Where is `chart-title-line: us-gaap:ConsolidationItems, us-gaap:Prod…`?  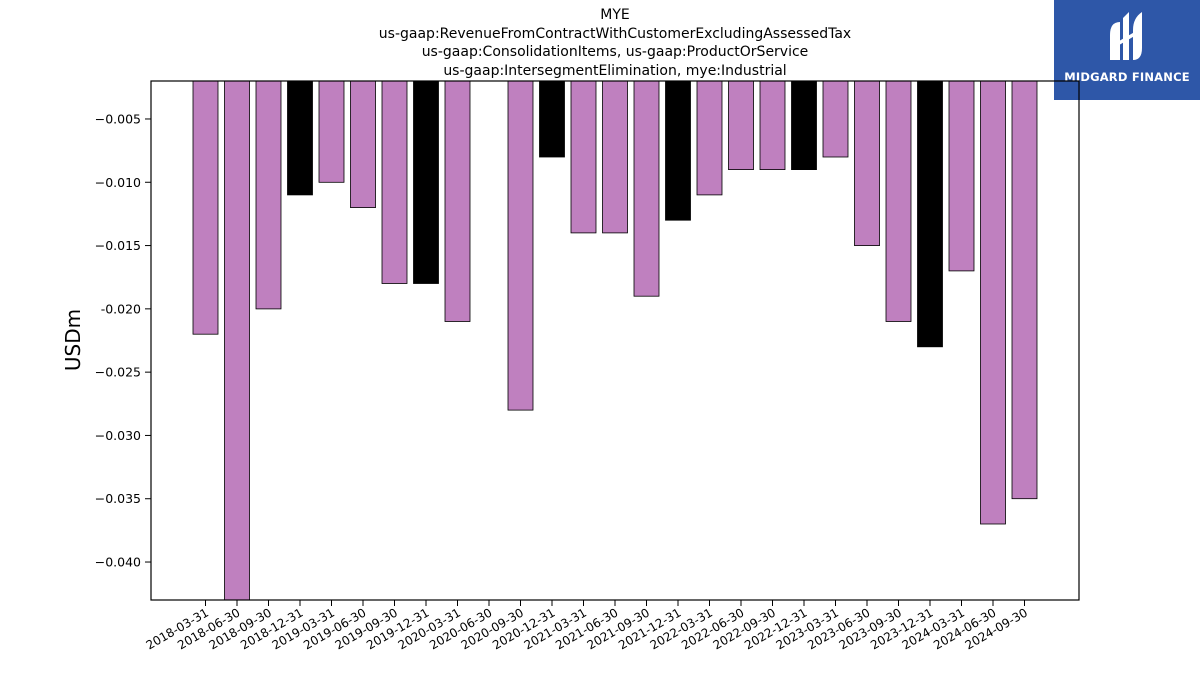 chart-title-line: us-gaap:ConsolidationItems, us-gaap:Prod… is located at coordinates (615, 52).